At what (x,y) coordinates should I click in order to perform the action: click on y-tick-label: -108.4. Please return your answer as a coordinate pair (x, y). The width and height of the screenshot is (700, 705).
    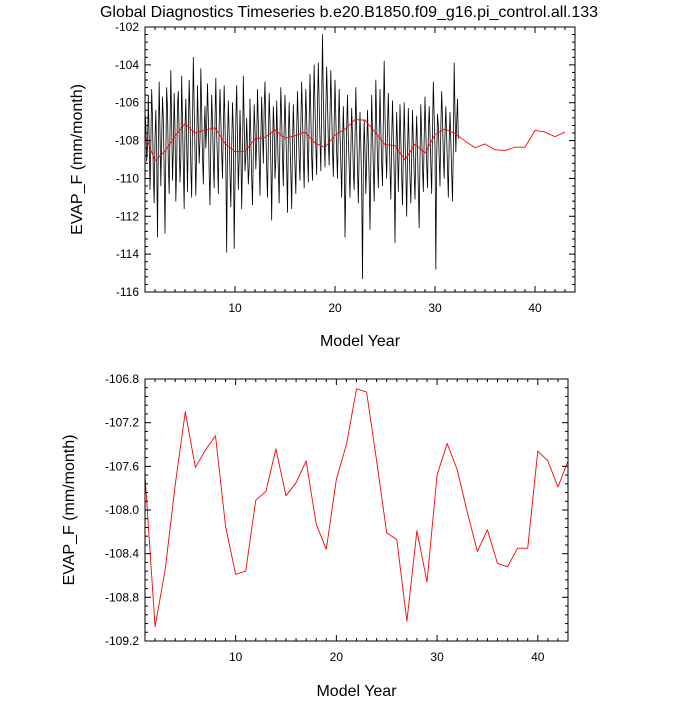
    Looking at the image, I should click on (122, 554).